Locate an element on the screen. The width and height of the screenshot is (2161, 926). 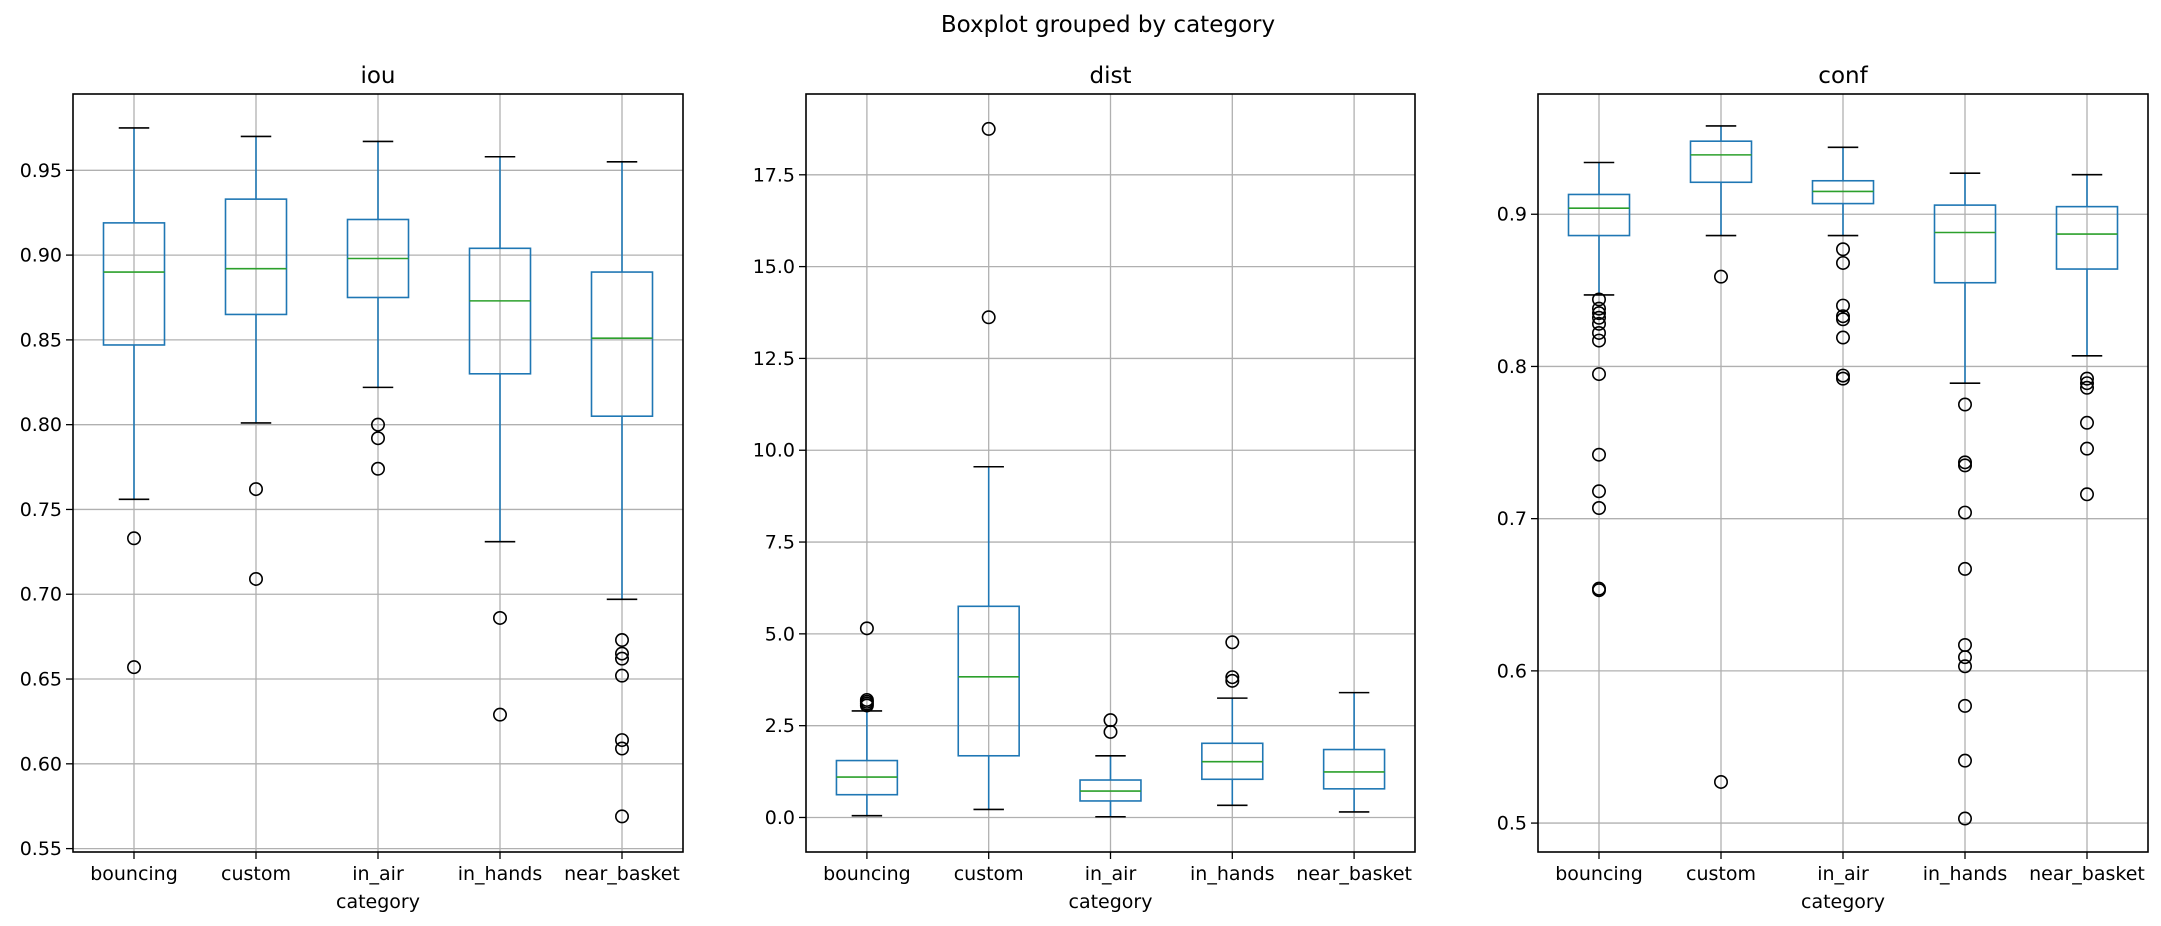
ytick-label: 0.6 is located at coordinates (1512, 671).